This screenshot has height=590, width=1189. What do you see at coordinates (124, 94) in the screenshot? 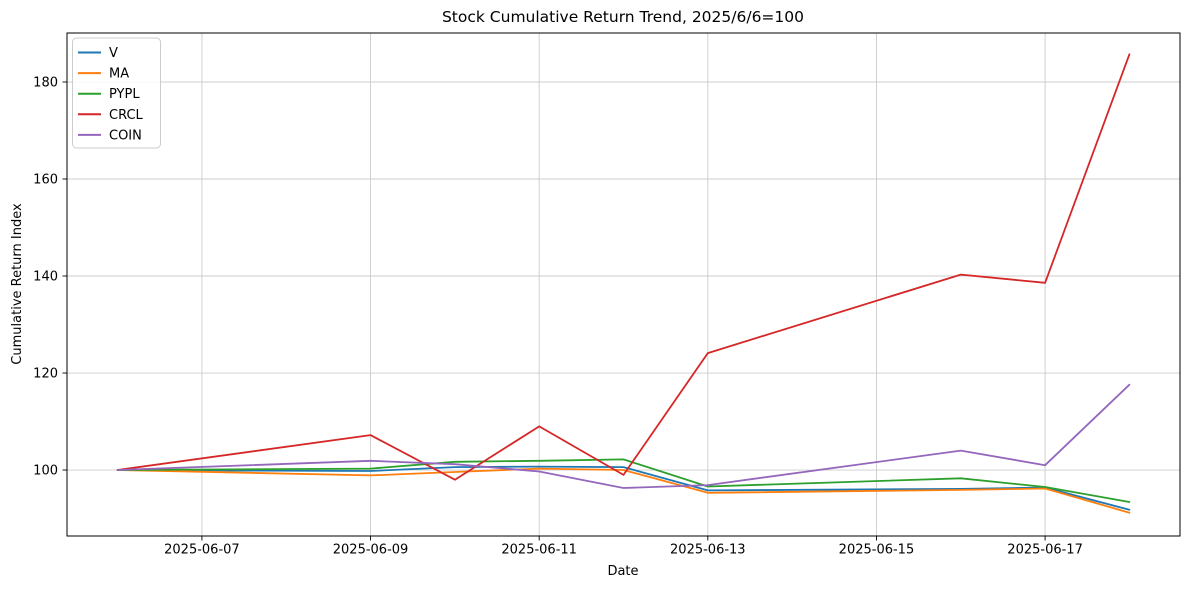
I see `legend-label-pypl: PYPL` at bounding box center [124, 94].